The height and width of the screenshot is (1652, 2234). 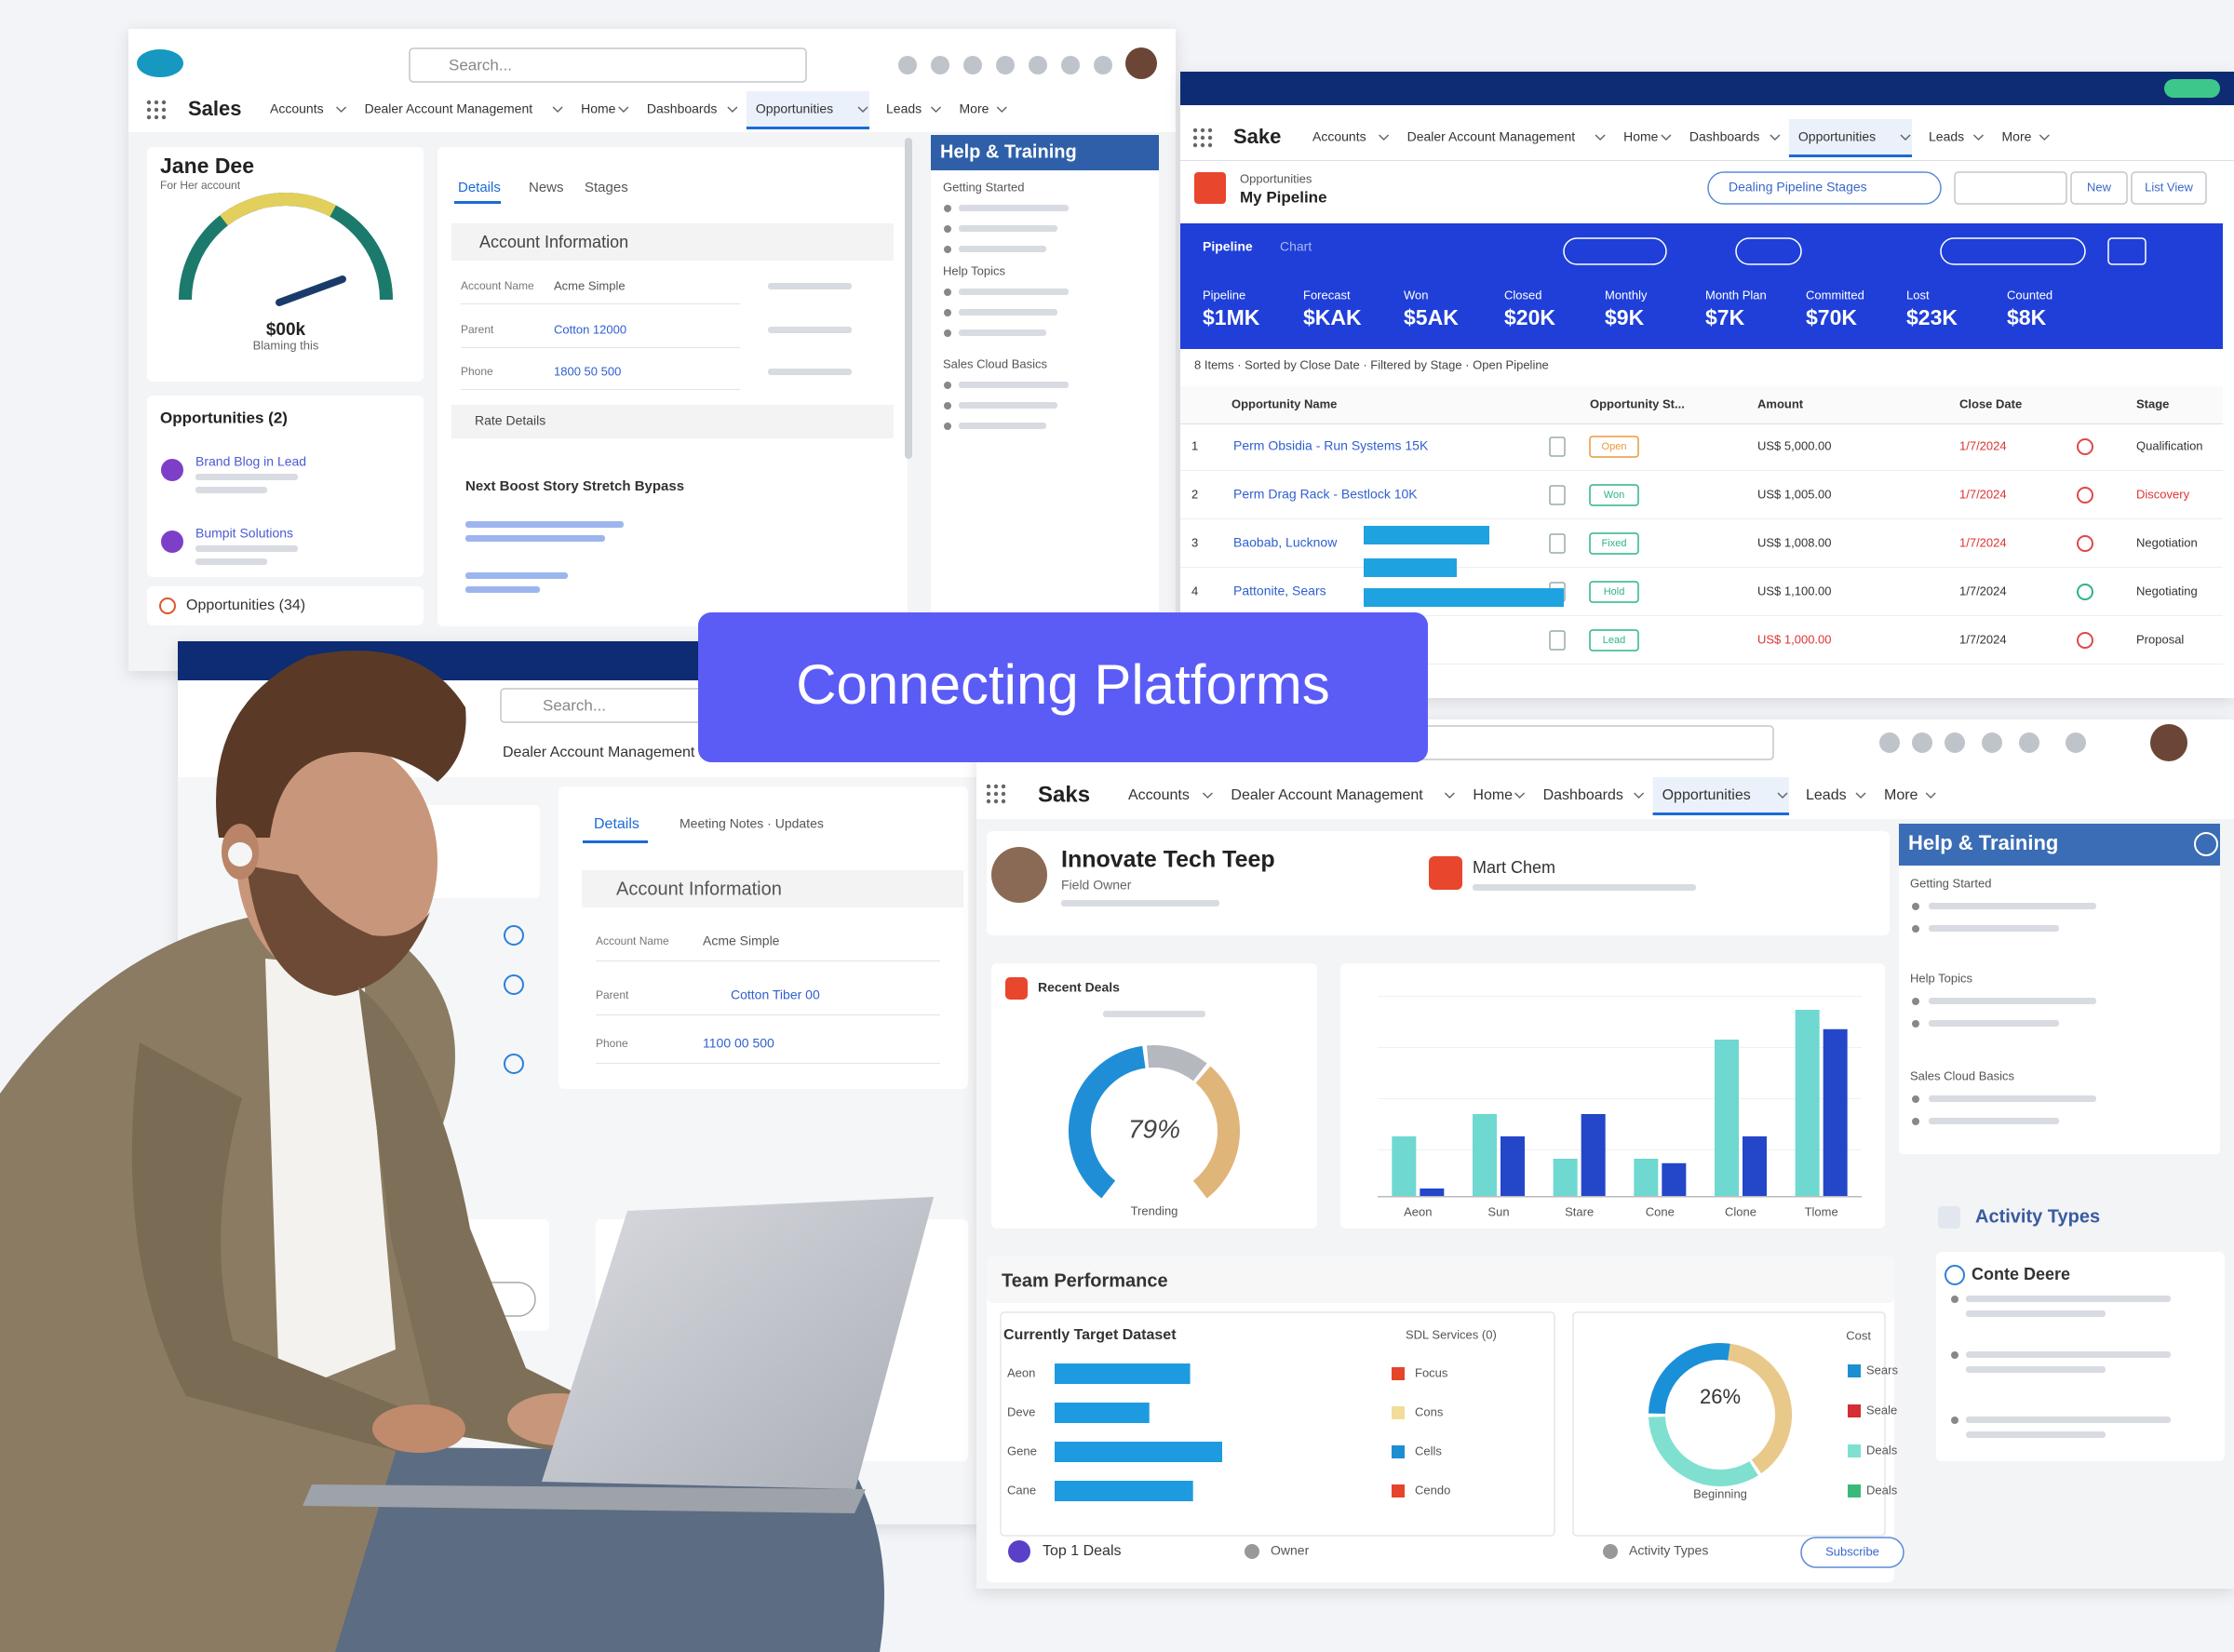 What do you see at coordinates (1794, 494) in the screenshot?
I see `amount: US$ 1,005.00` at bounding box center [1794, 494].